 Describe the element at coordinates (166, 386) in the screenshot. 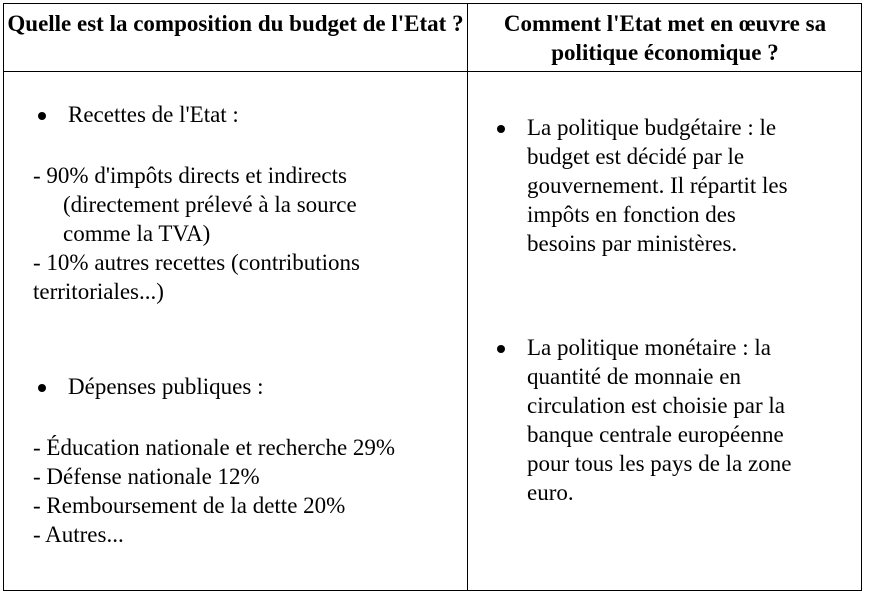

I see `depenses-heading: Dépenses publiques :` at that location.